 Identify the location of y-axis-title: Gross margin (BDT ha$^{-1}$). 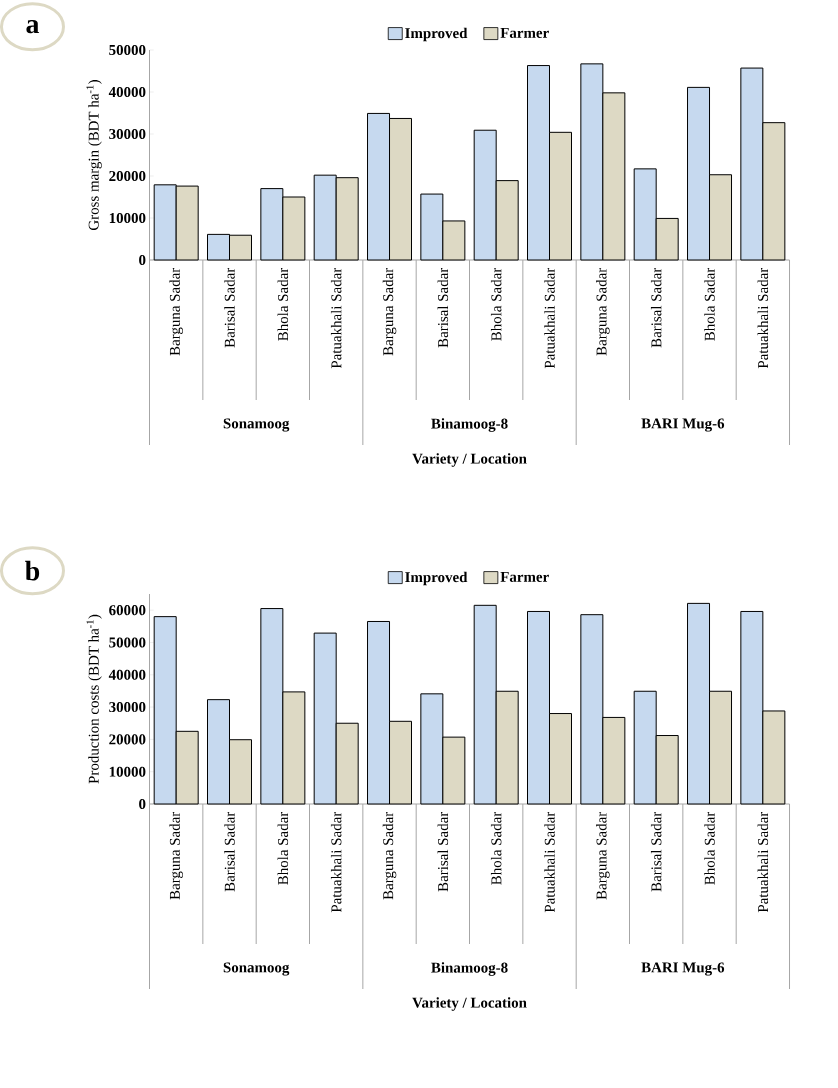
(94, 155).